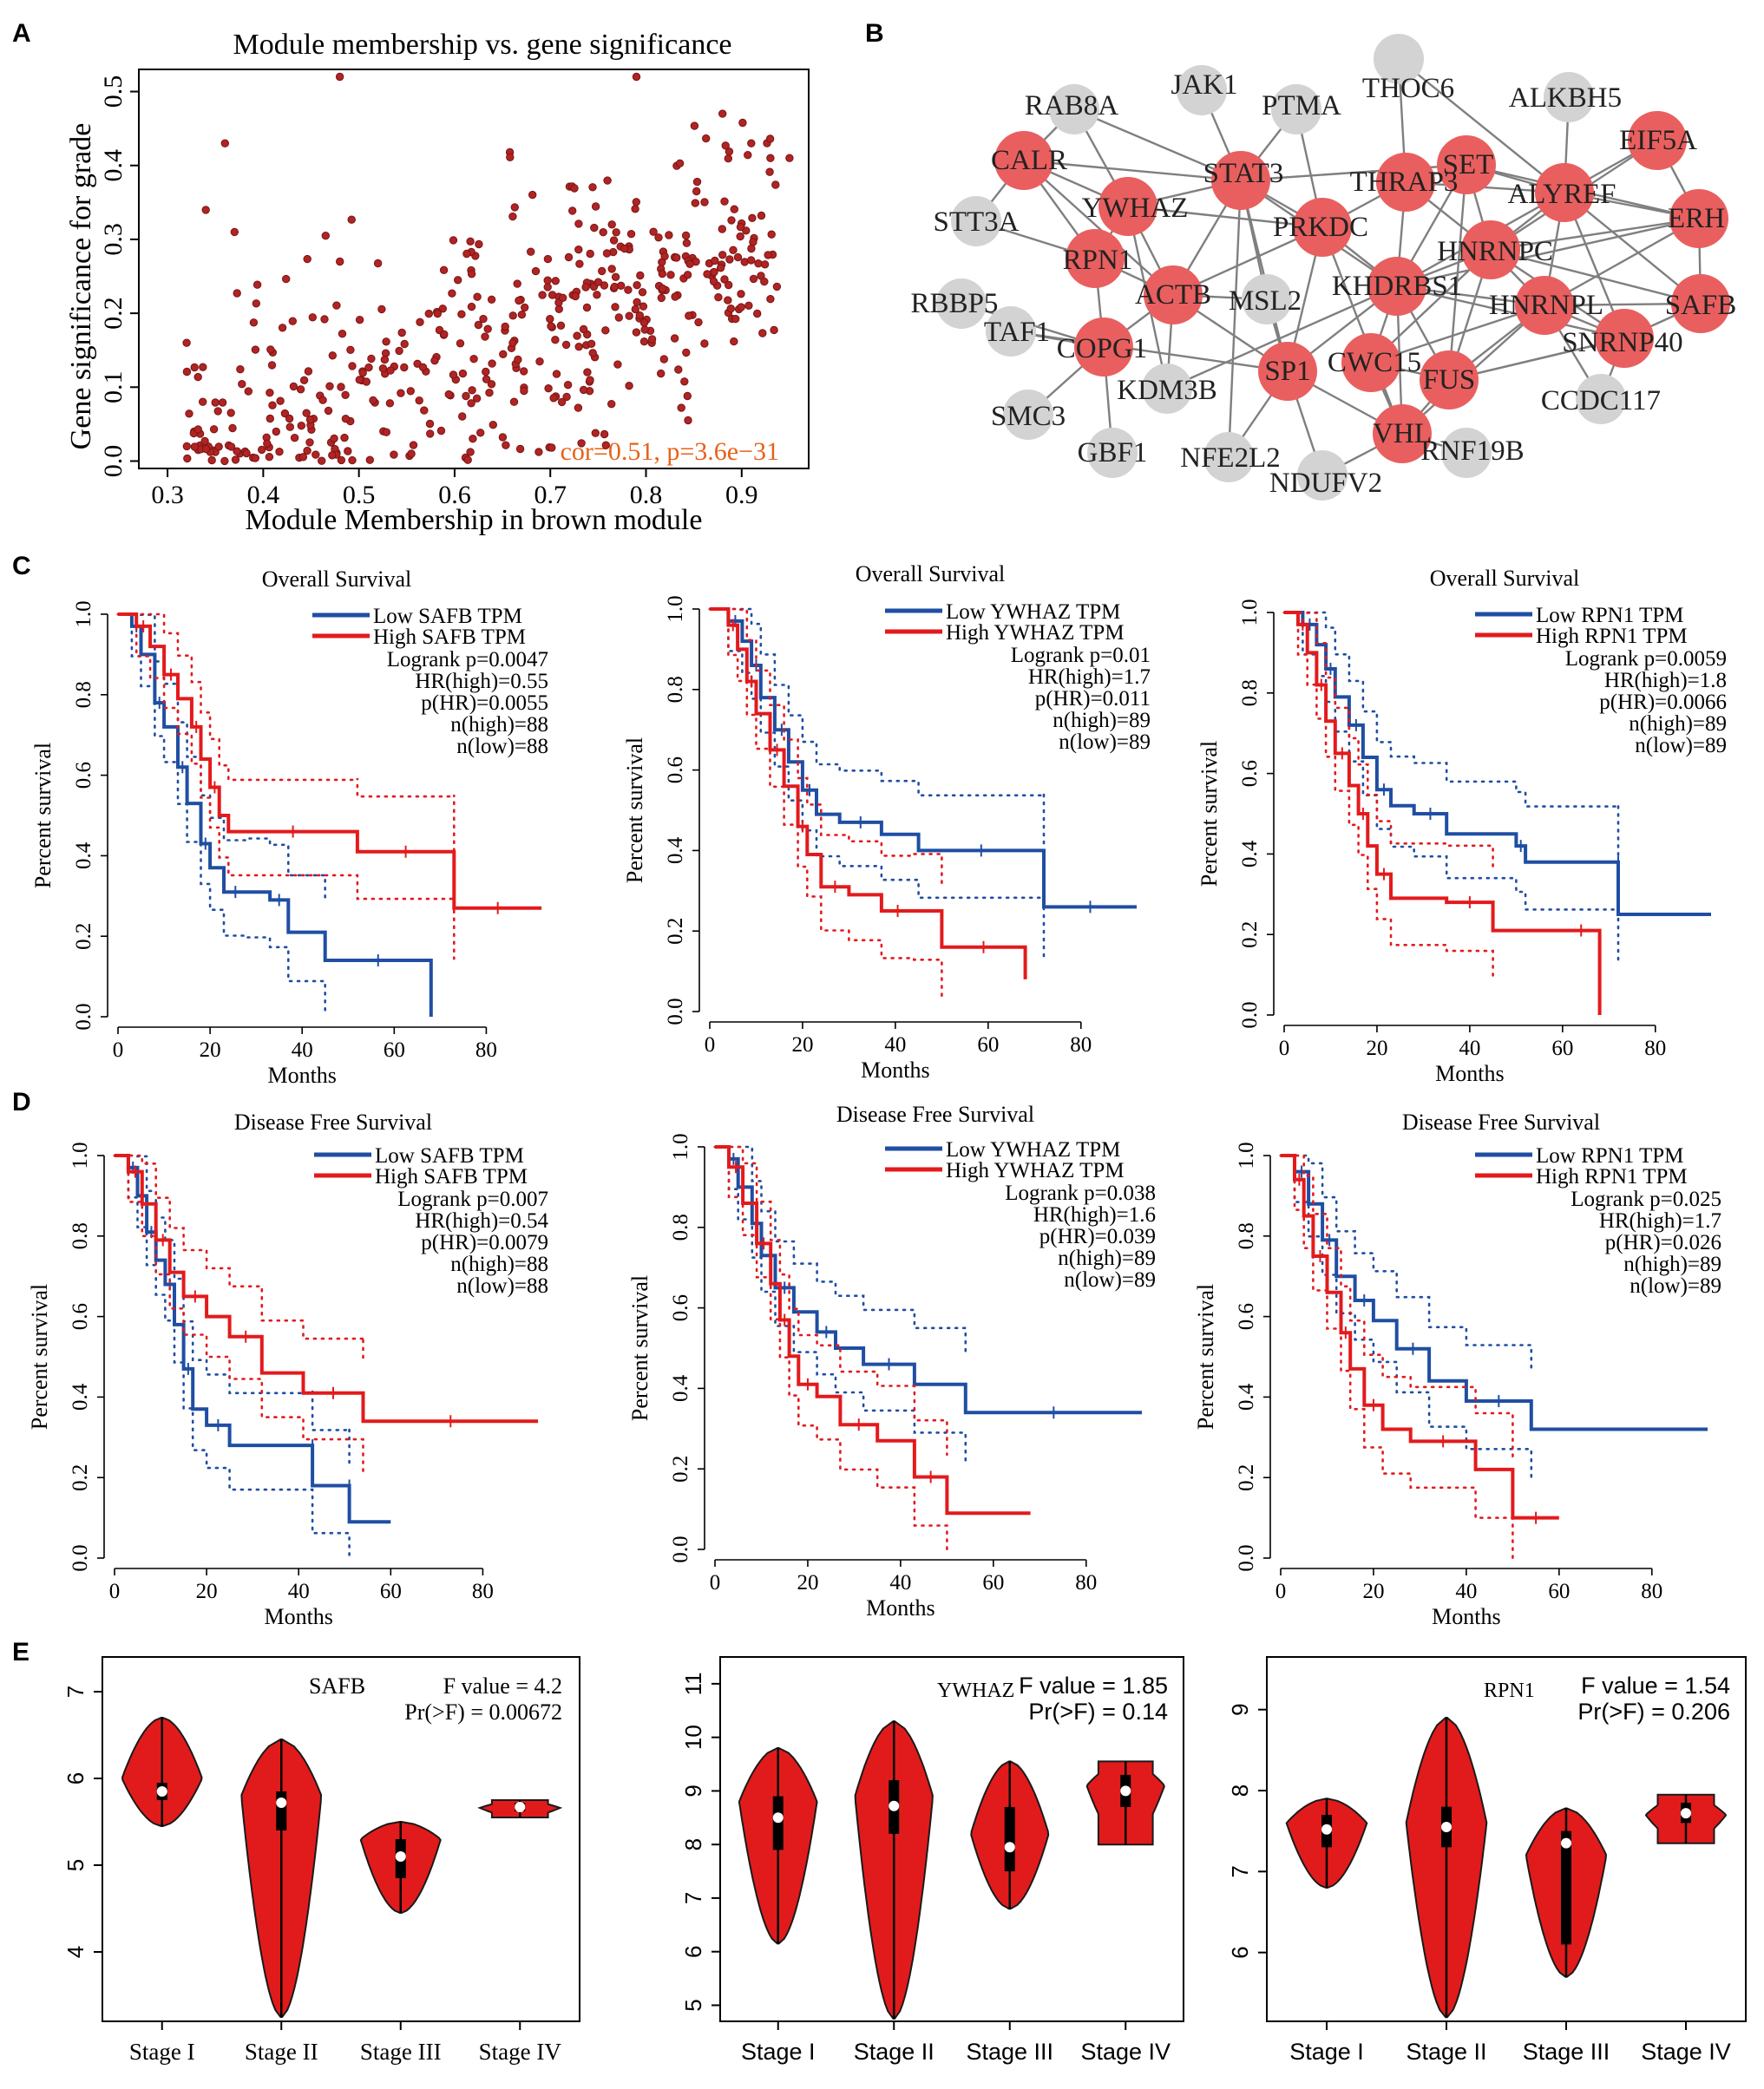  Describe the element at coordinates (207, 1591) in the screenshot. I see `x-tick-label: 20` at that location.